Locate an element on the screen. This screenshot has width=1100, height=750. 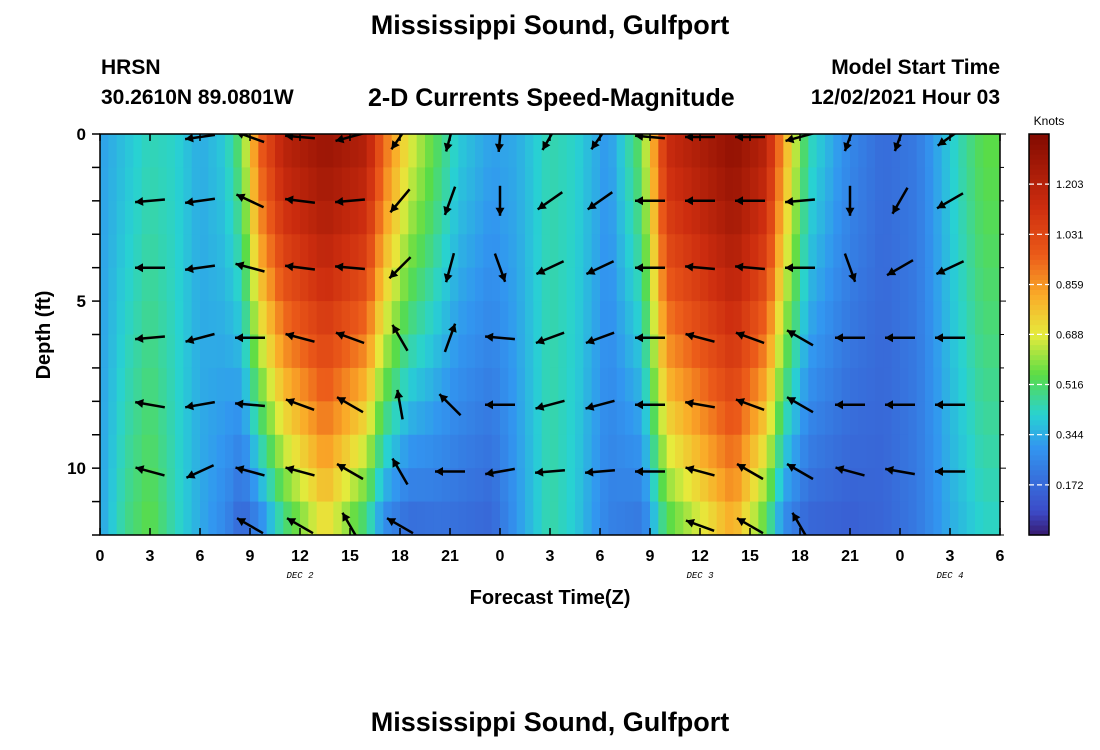
y-tick-label: 5 is located at coordinates (81, 301).